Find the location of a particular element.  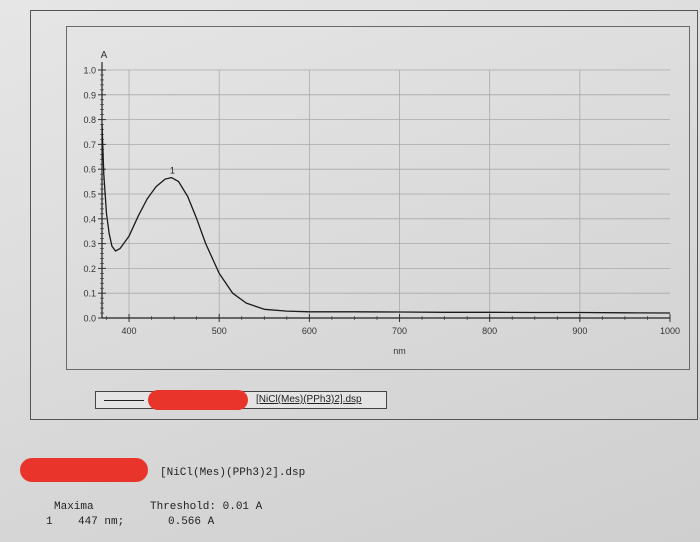

y-tick-label: 0.1 is located at coordinates (89, 294).